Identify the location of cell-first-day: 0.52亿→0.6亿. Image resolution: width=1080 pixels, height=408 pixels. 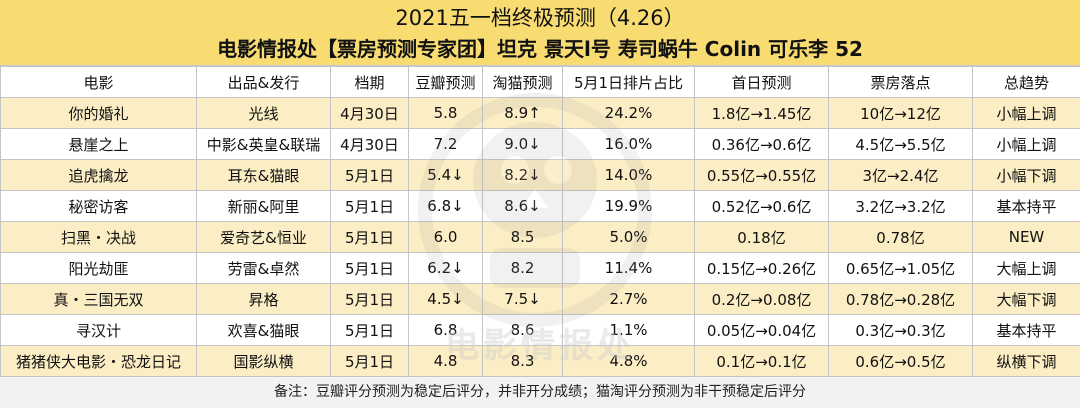
(761, 206).